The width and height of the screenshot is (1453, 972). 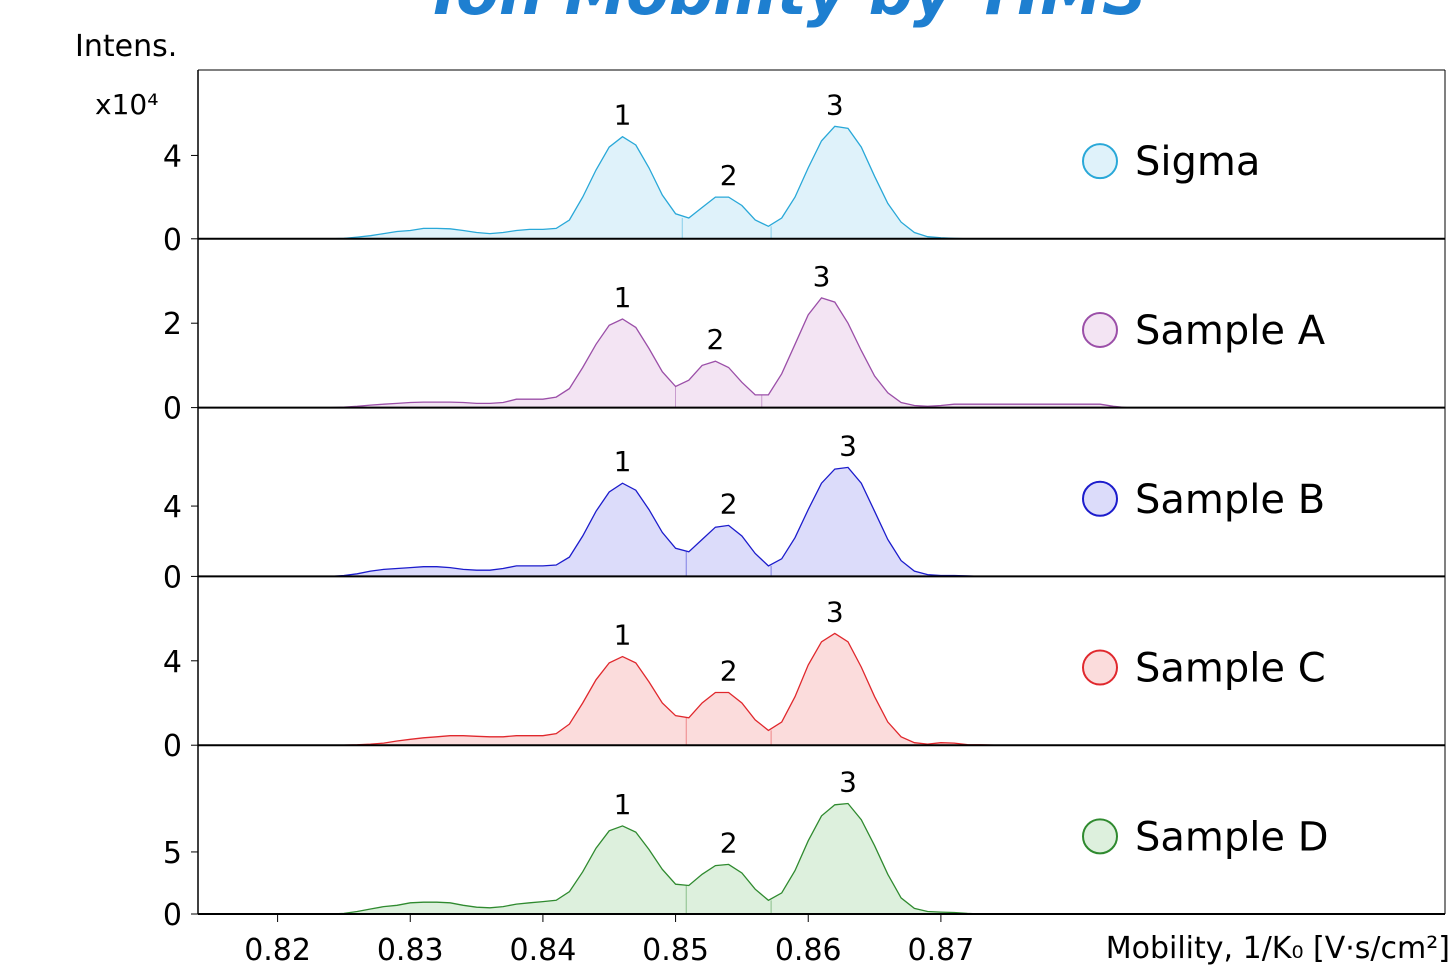 What do you see at coordinates (277, 950) in the screenshot?
I see `x-tick-label: 0.82` at bounding box center [277, 950].